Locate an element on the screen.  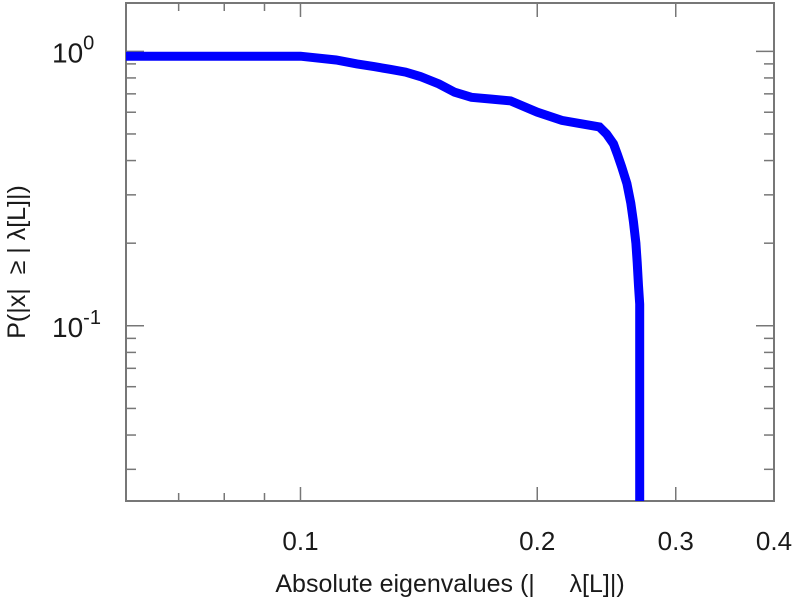
y-tick-exponent: 0 is located at coordinates (88, 43).